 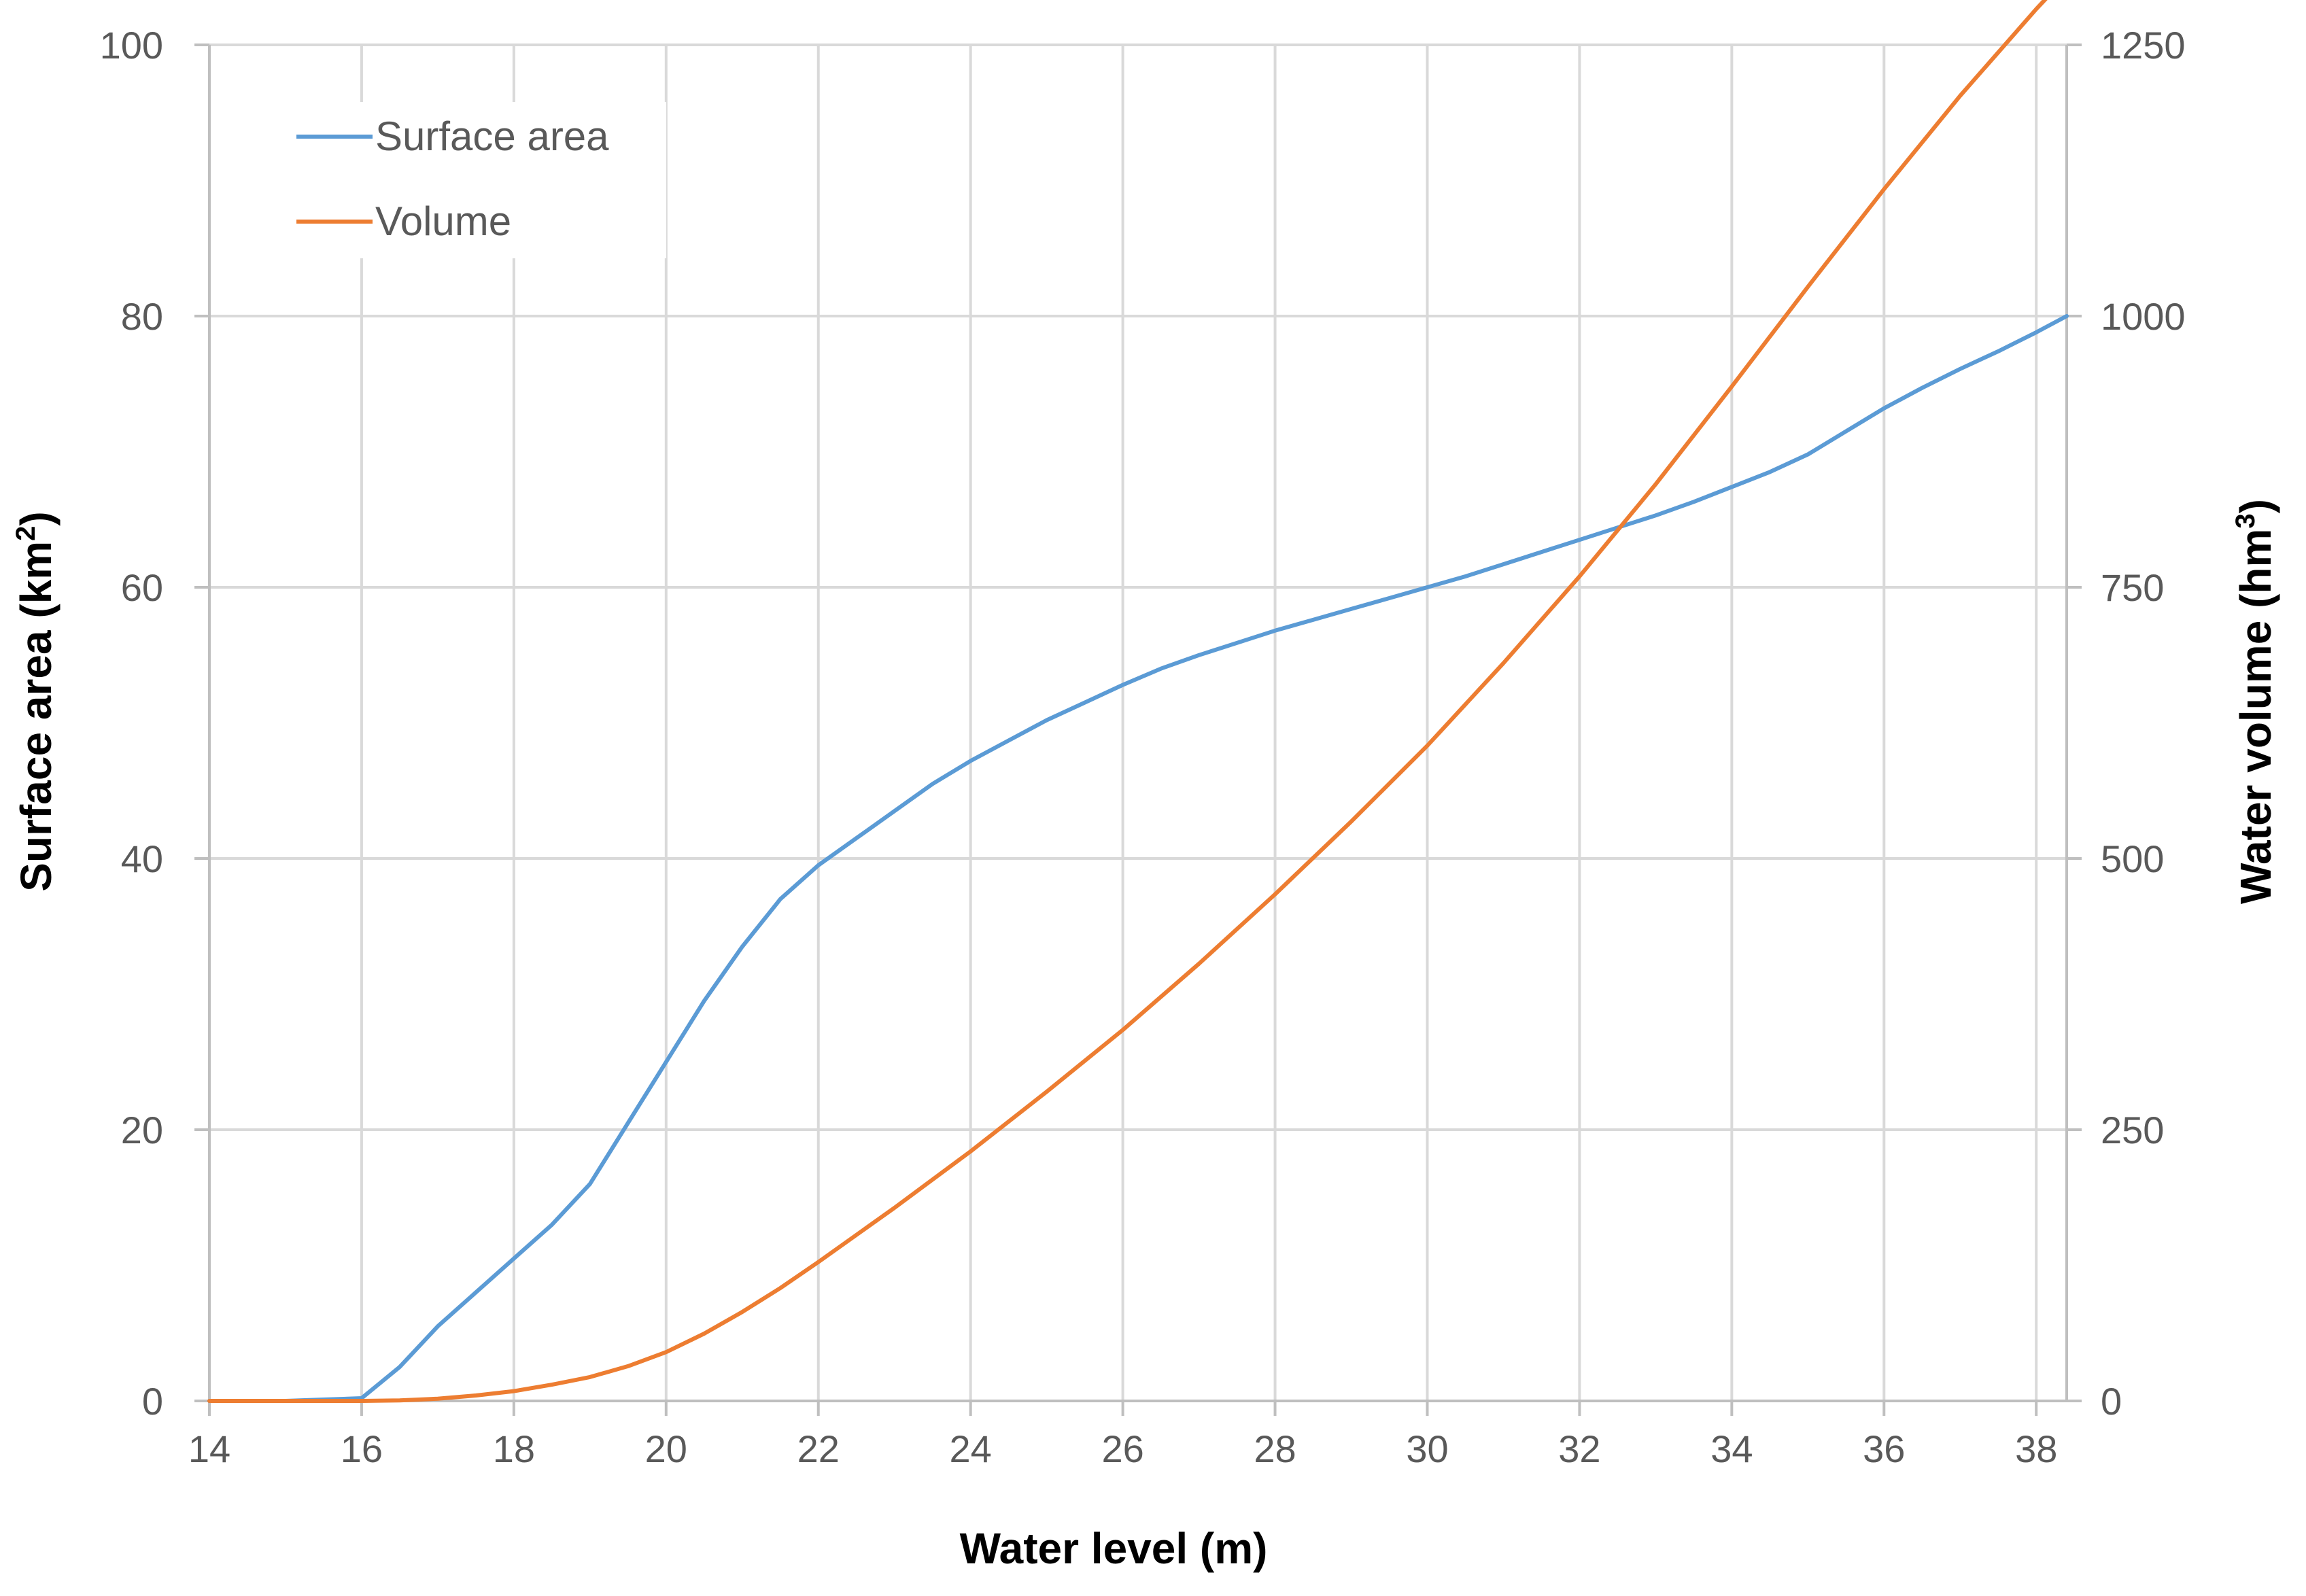 What do you see at coordinates (142, 587) in the screenshot?
I see `y-left-tick-label: 60` at bounding box center [142, 587].